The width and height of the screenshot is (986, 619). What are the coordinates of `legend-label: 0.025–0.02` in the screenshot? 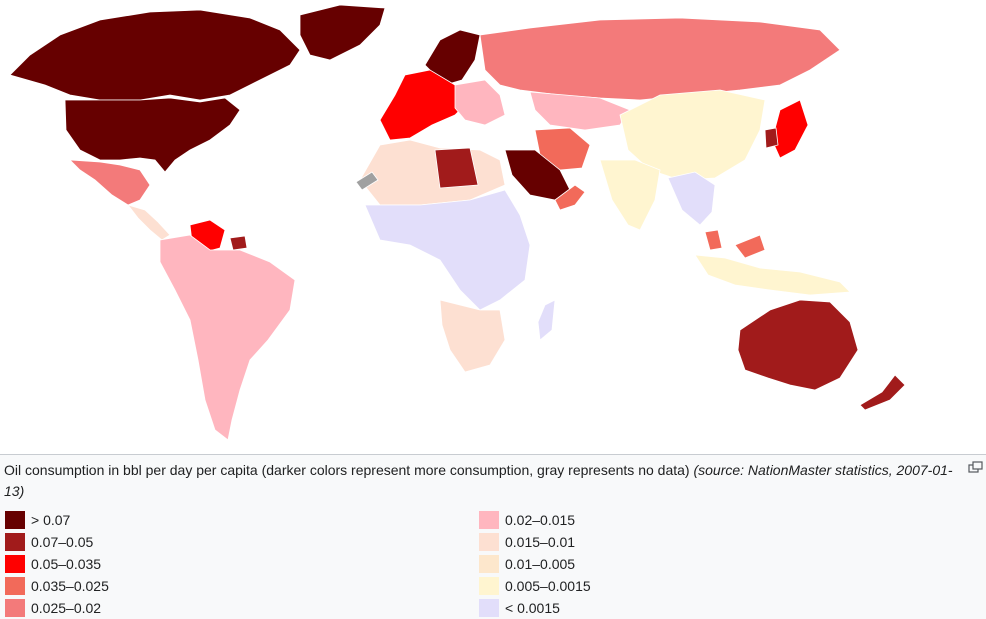 It's located at (66, 608).